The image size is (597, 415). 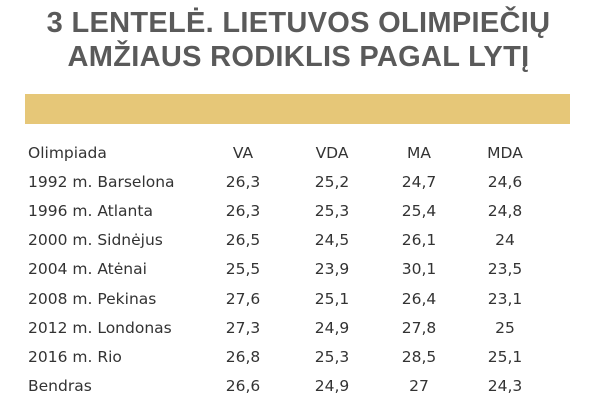 I want to click on cell-vda: 25,1, so click(x=332, y=298).